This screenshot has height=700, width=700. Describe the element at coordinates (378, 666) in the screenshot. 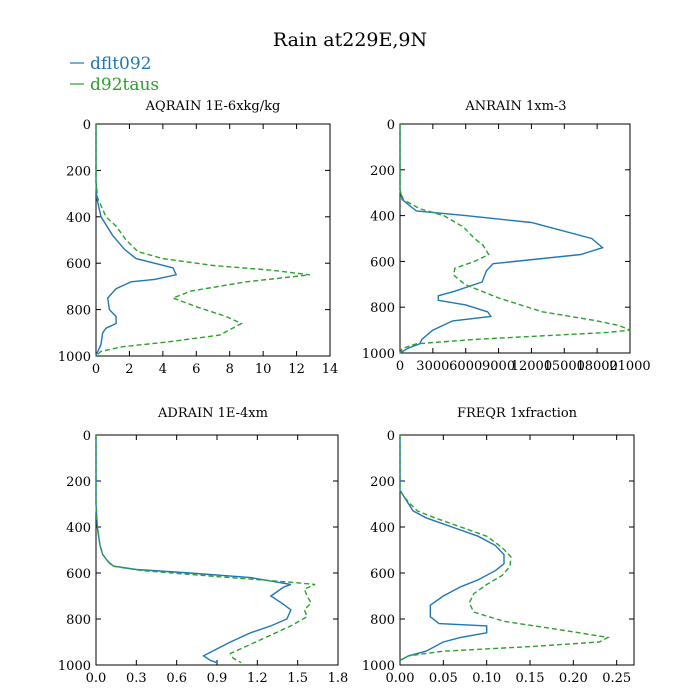

I see `freqr-ytick-label: 1000` at that location.